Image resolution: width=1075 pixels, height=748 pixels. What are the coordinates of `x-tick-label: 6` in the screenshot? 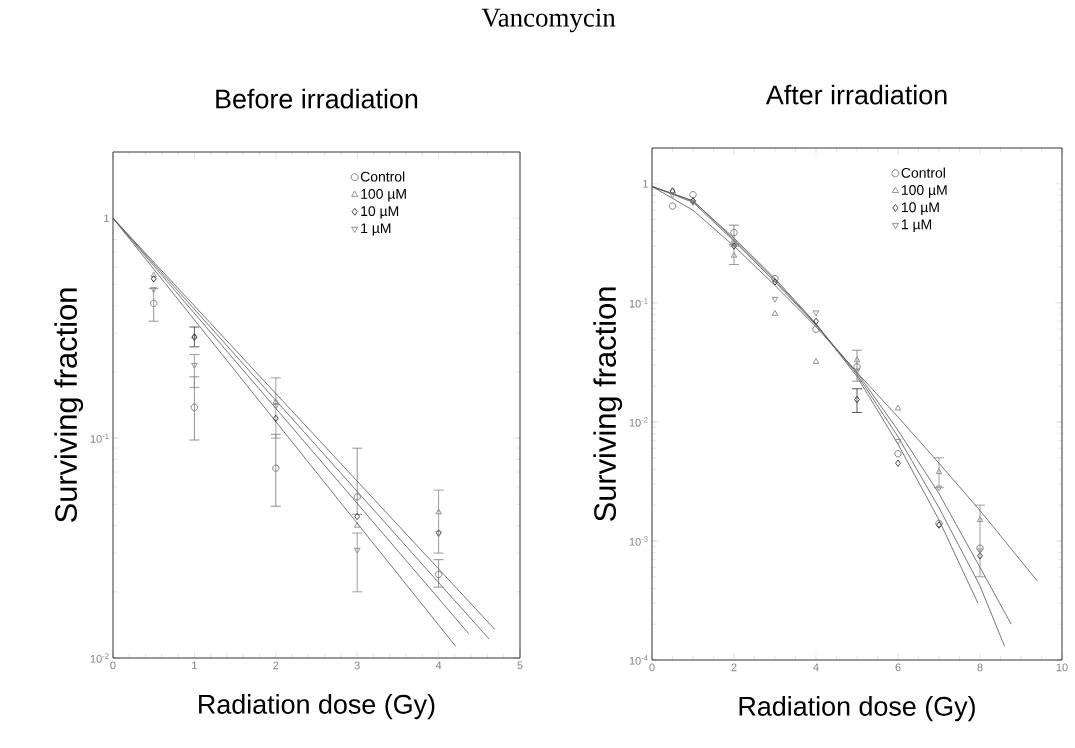 It's located at (898, 667).